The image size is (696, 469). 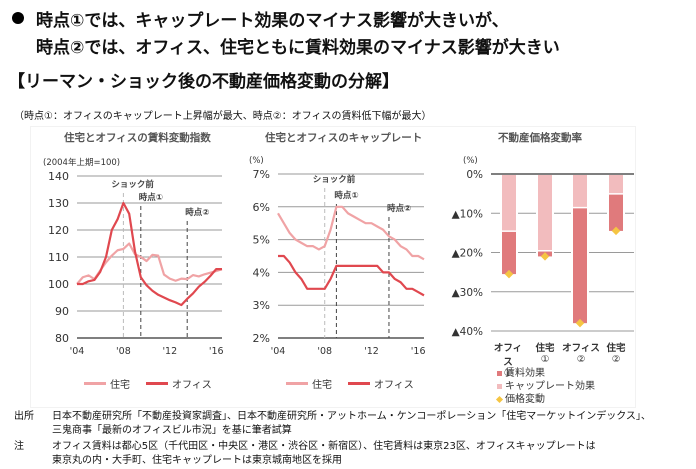 I want to click on svg-text: ▲40%, so click(x=467, y=332).